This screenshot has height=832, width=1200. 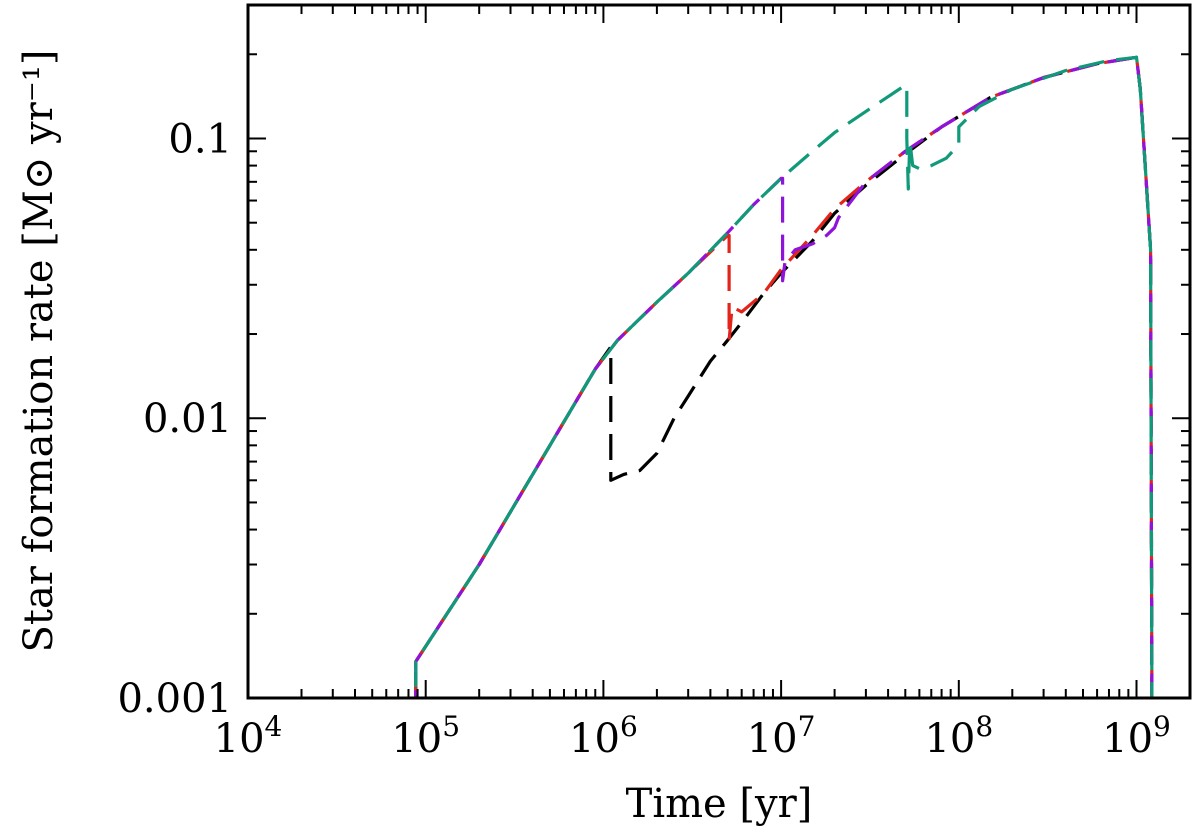 What do you see at coordinates (39, 350) in the screenshot?
I see `y-axis-label: Star formation rate [M⊙ yr⁻¹]` at bounding box center [39, 350].